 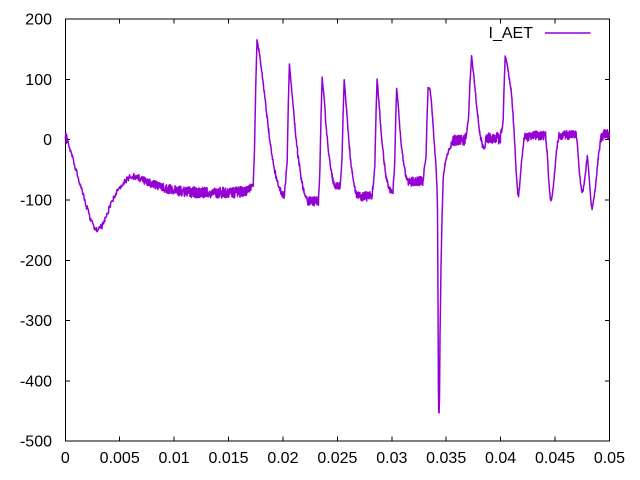 What do you see at coordinates (337, 458) in the screenshot?
I see `svg-text: 0.025` at bounding box center [337, 458].